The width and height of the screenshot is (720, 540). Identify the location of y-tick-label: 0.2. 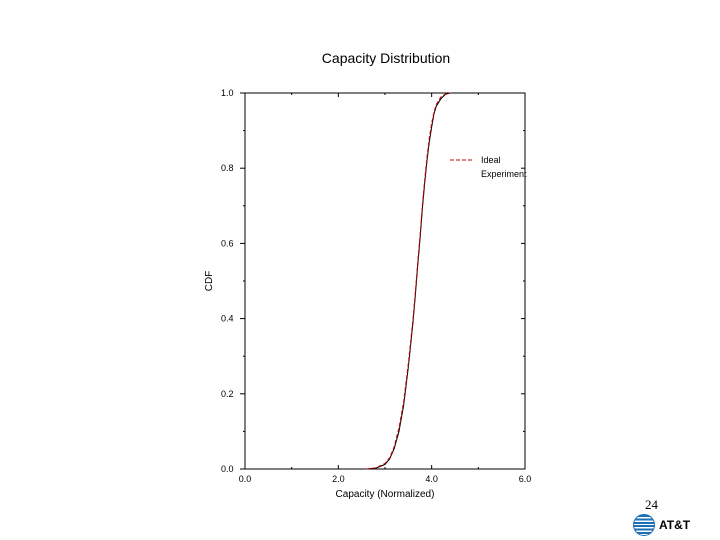
(227, 394).